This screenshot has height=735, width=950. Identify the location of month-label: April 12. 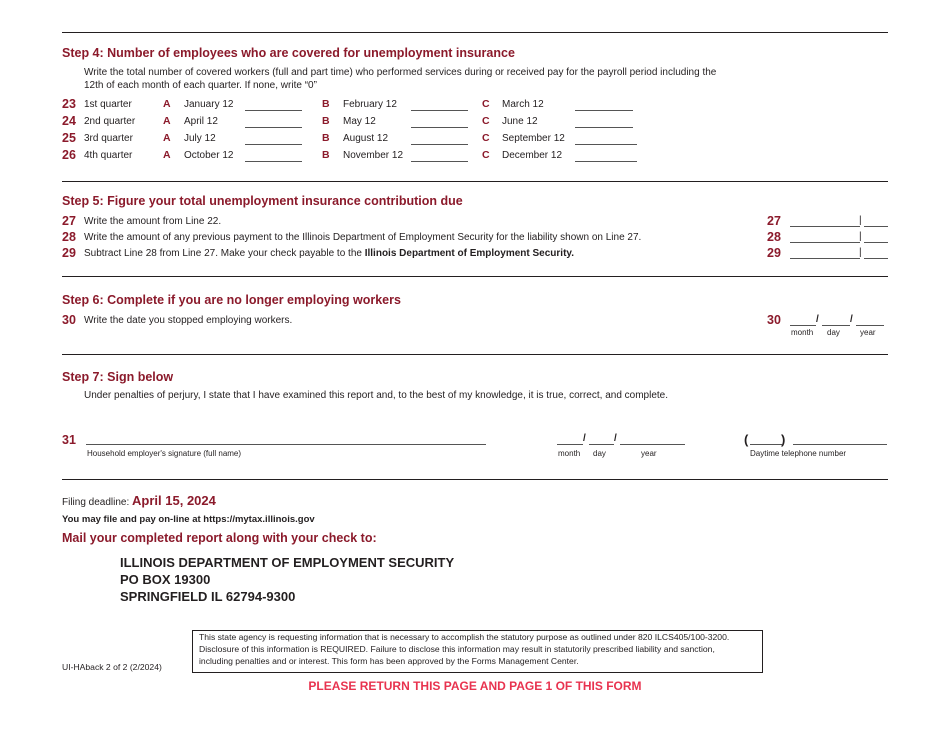
(201, 121).